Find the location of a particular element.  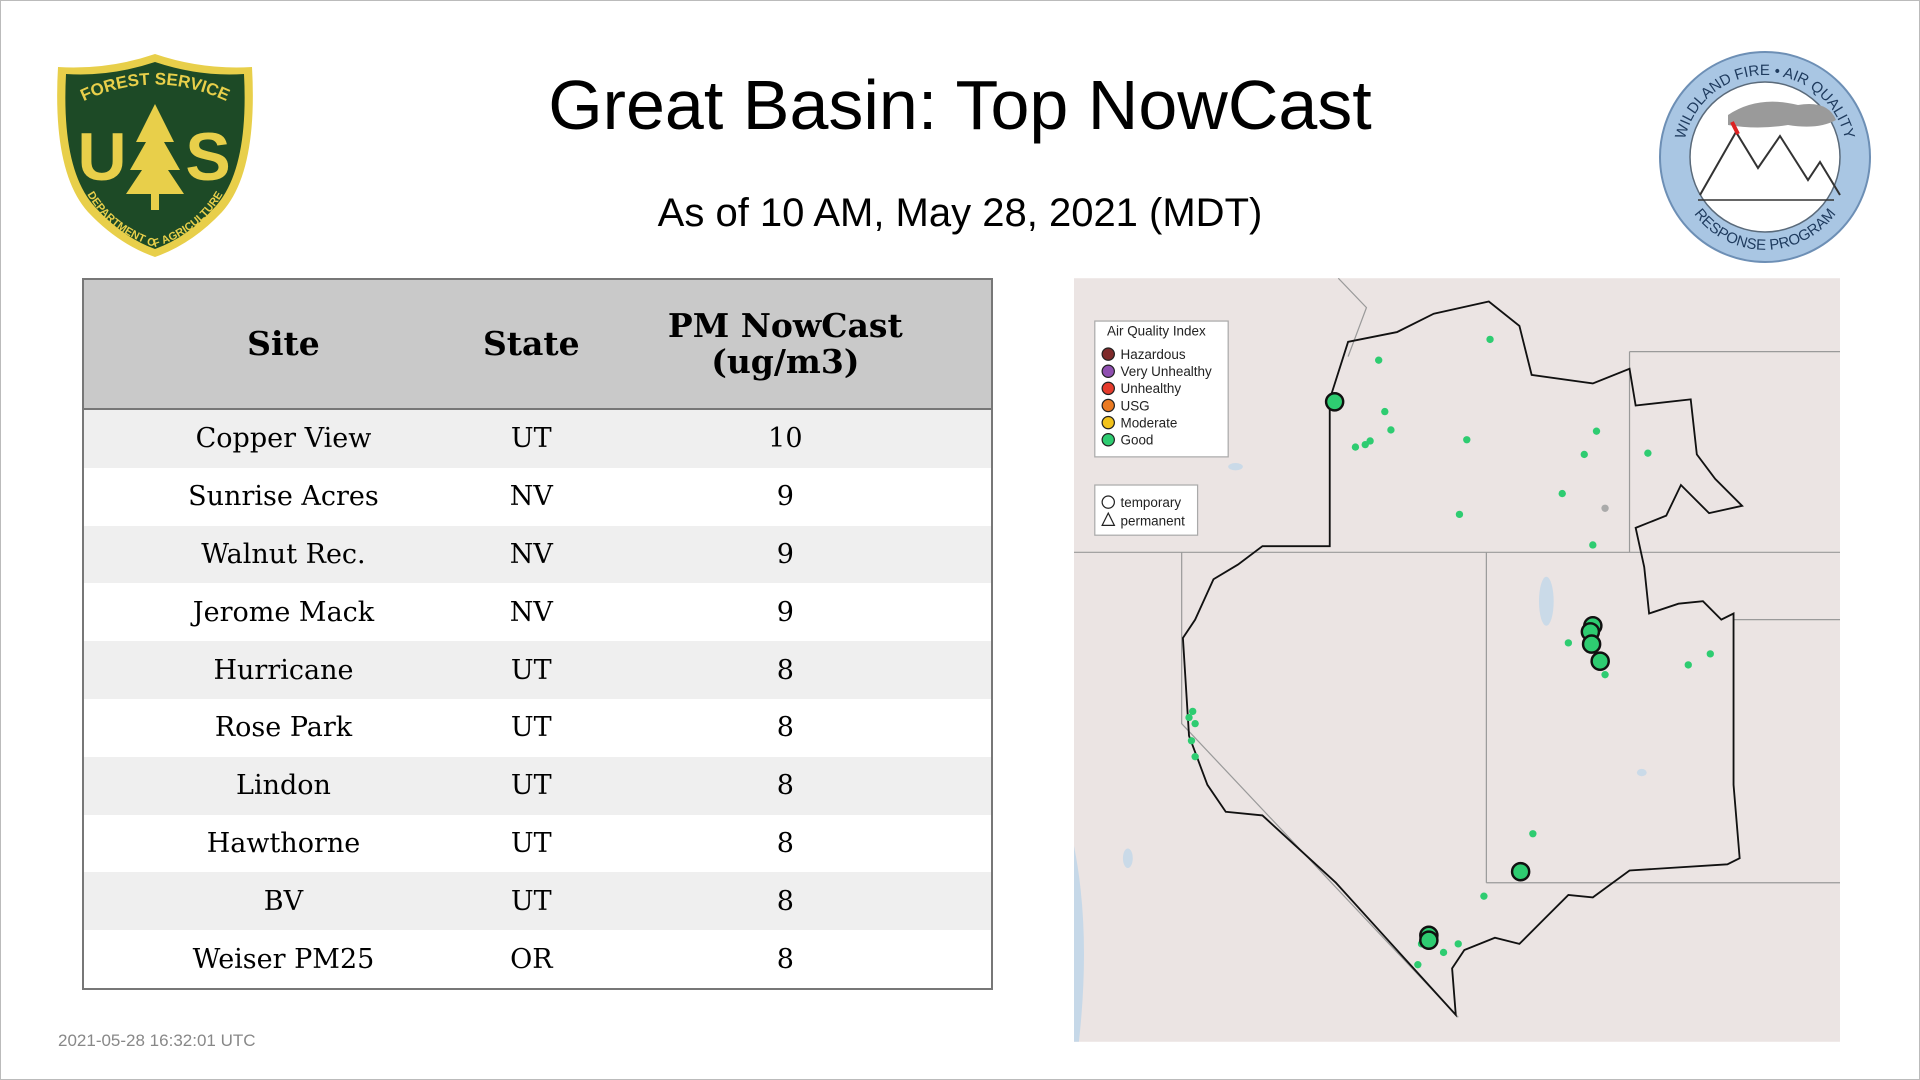

table-cell: OR is located at coordinates (531, 959).